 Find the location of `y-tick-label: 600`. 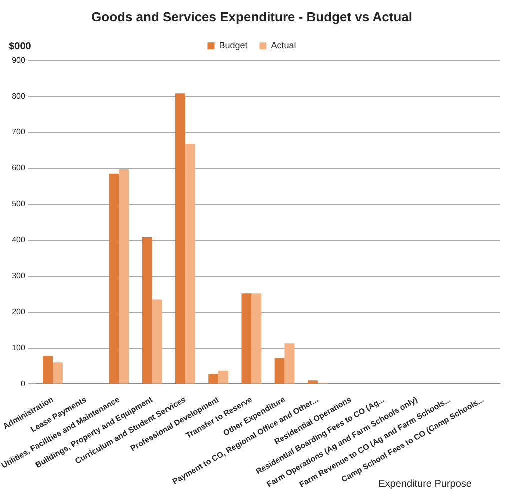

y-tick-label: 600 is located at coordinates (19, 168).